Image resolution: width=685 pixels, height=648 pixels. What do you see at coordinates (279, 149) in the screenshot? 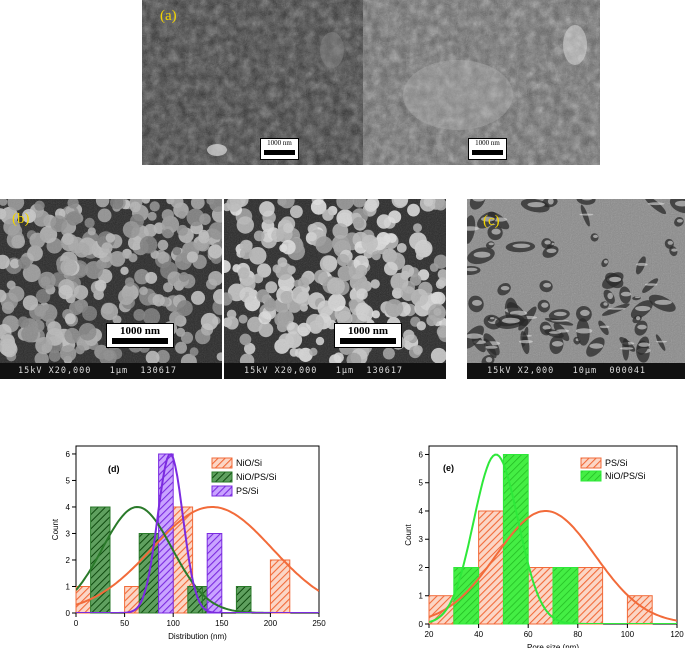
I see `scale-bar-a-left: 1000 nm` at bounding box center [279, 149].